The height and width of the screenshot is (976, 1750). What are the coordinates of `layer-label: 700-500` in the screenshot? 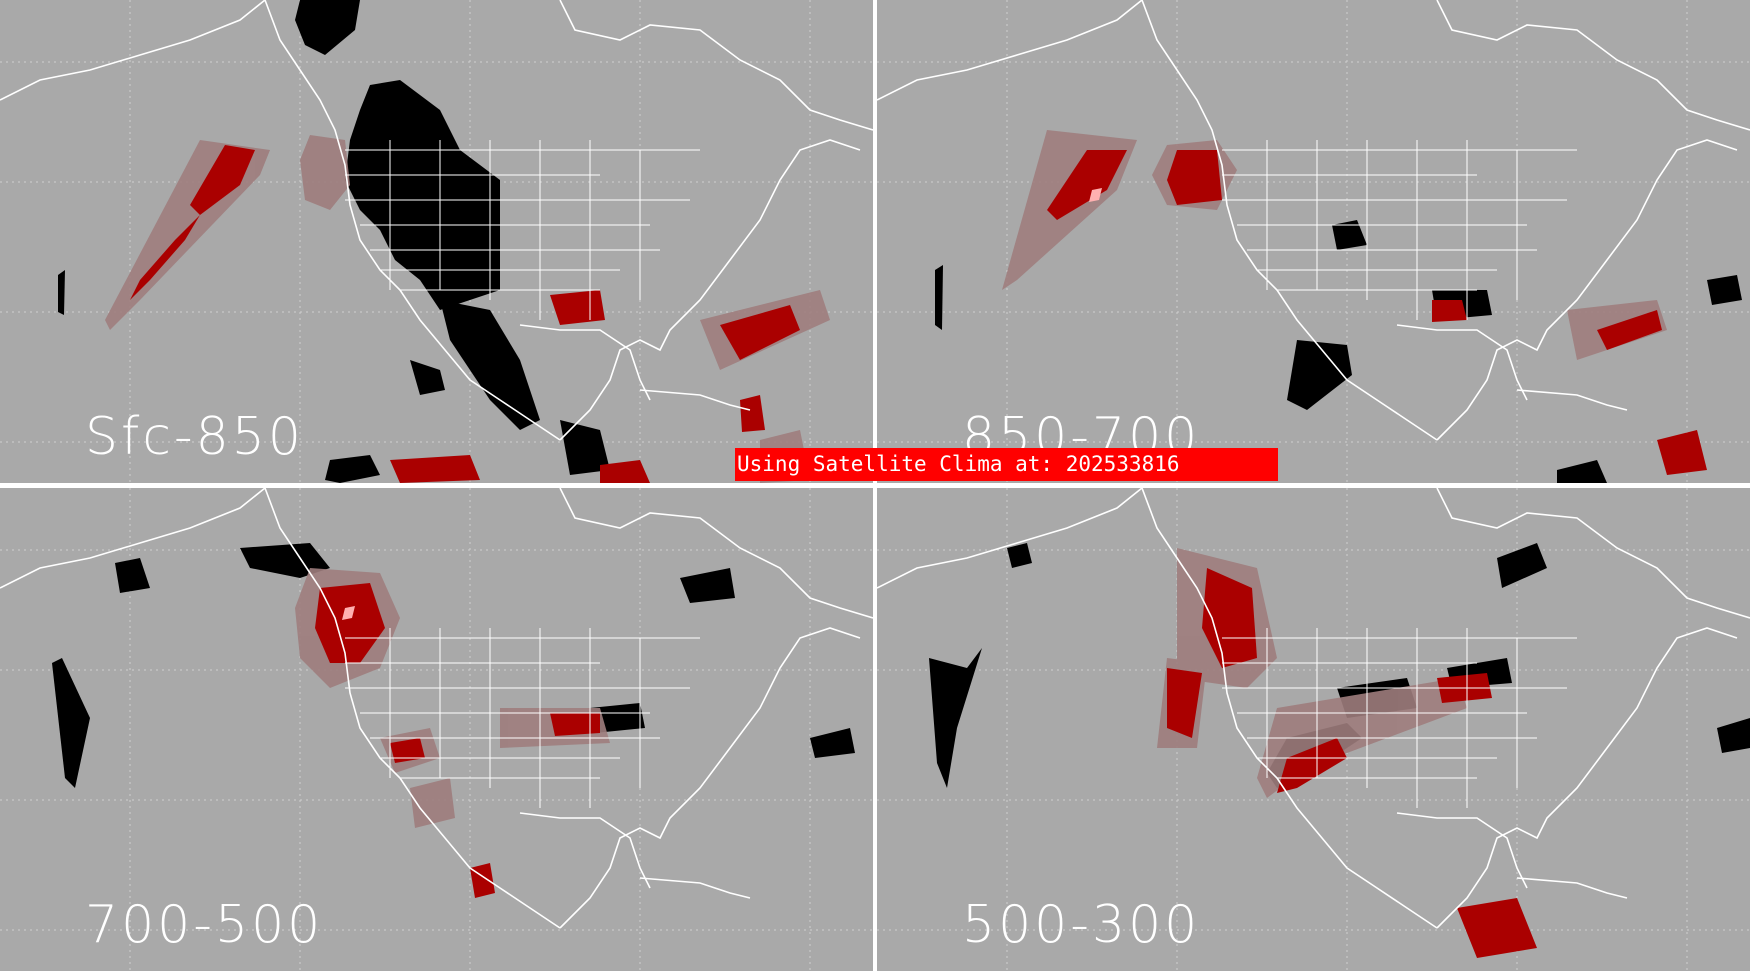 It's located at (204, 925).